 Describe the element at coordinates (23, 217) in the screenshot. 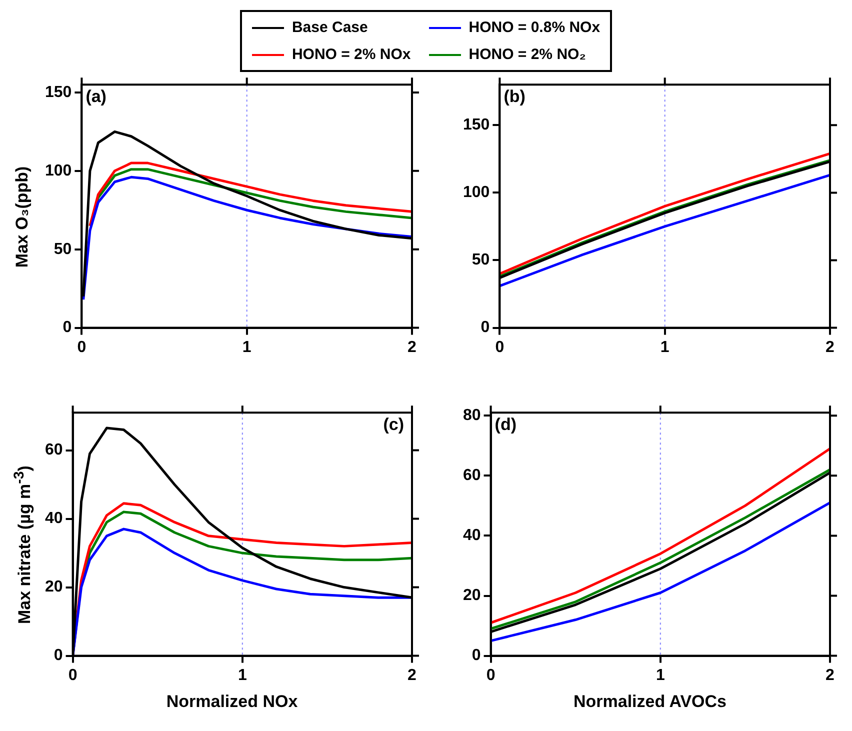

I see `y-axis-title: Max O₃(ppb)` at that location.